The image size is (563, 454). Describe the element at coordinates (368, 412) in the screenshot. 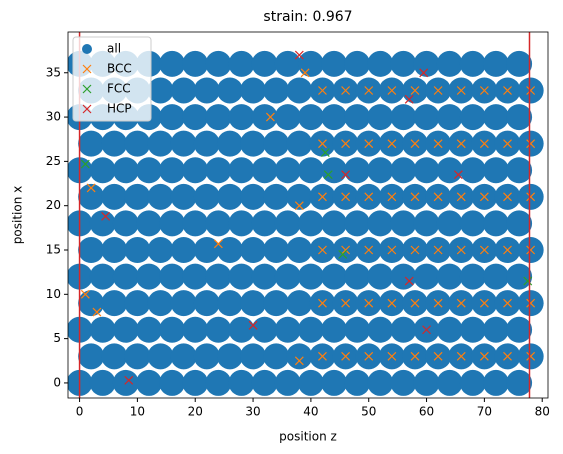

I see `x-tick-label: 50` at that location.